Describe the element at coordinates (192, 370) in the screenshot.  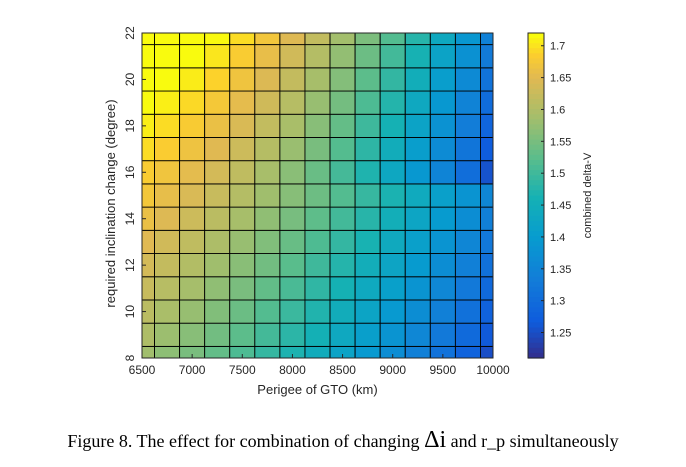
I see `x-tick-label: 7000` at that location.